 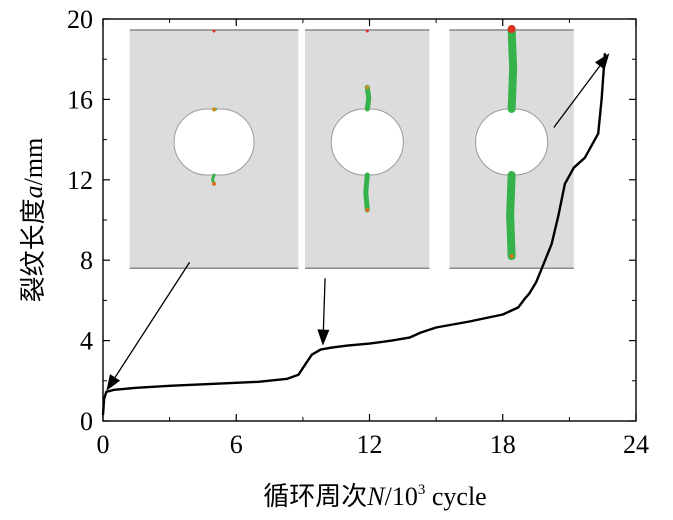 I want to click on x-tick-label-12: 12, so click(x=370, y=444).